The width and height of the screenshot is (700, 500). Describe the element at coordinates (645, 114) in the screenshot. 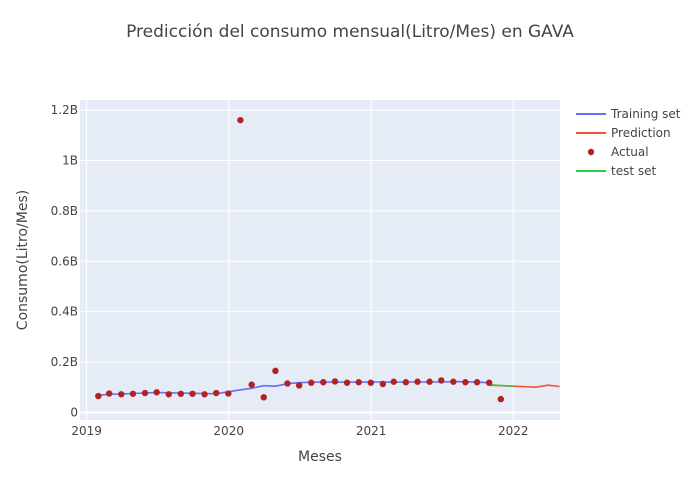

I see `legend-label: Training set` at that location.